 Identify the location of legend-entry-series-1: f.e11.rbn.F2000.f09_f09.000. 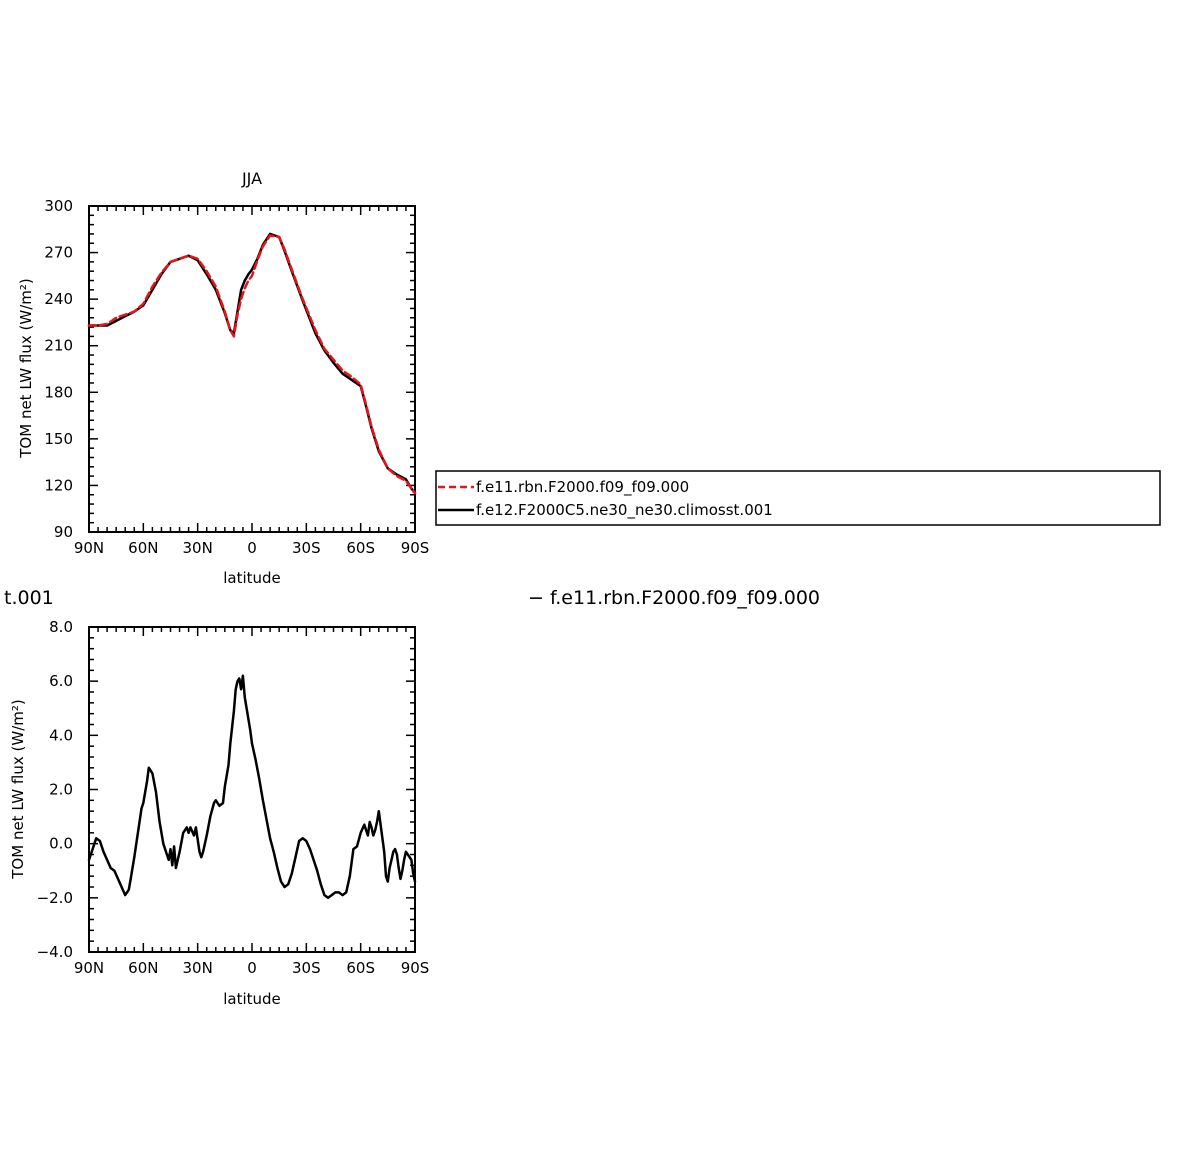
(582, 487).